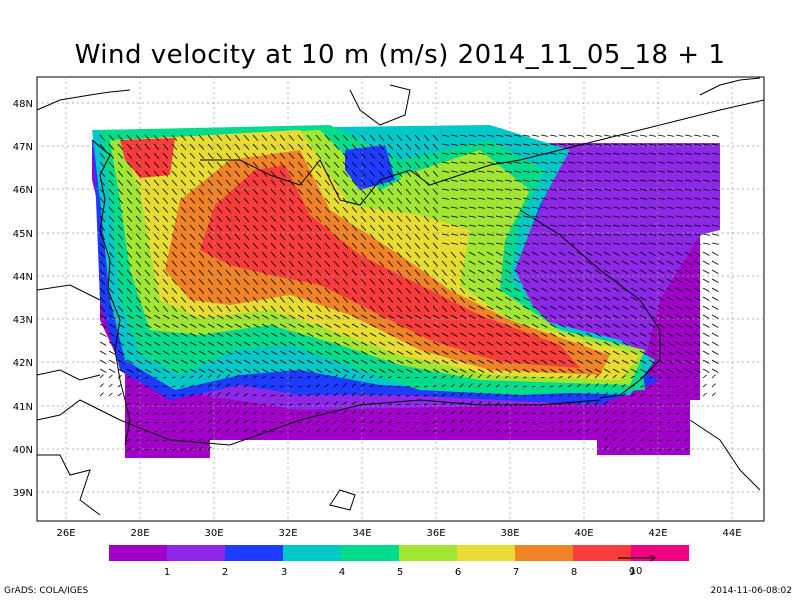 The image size is (800, 600). What do you see at coordinates (213, 533) in the screenshot?
I see `lon-label: 30E` at bounding box center [213, 533].